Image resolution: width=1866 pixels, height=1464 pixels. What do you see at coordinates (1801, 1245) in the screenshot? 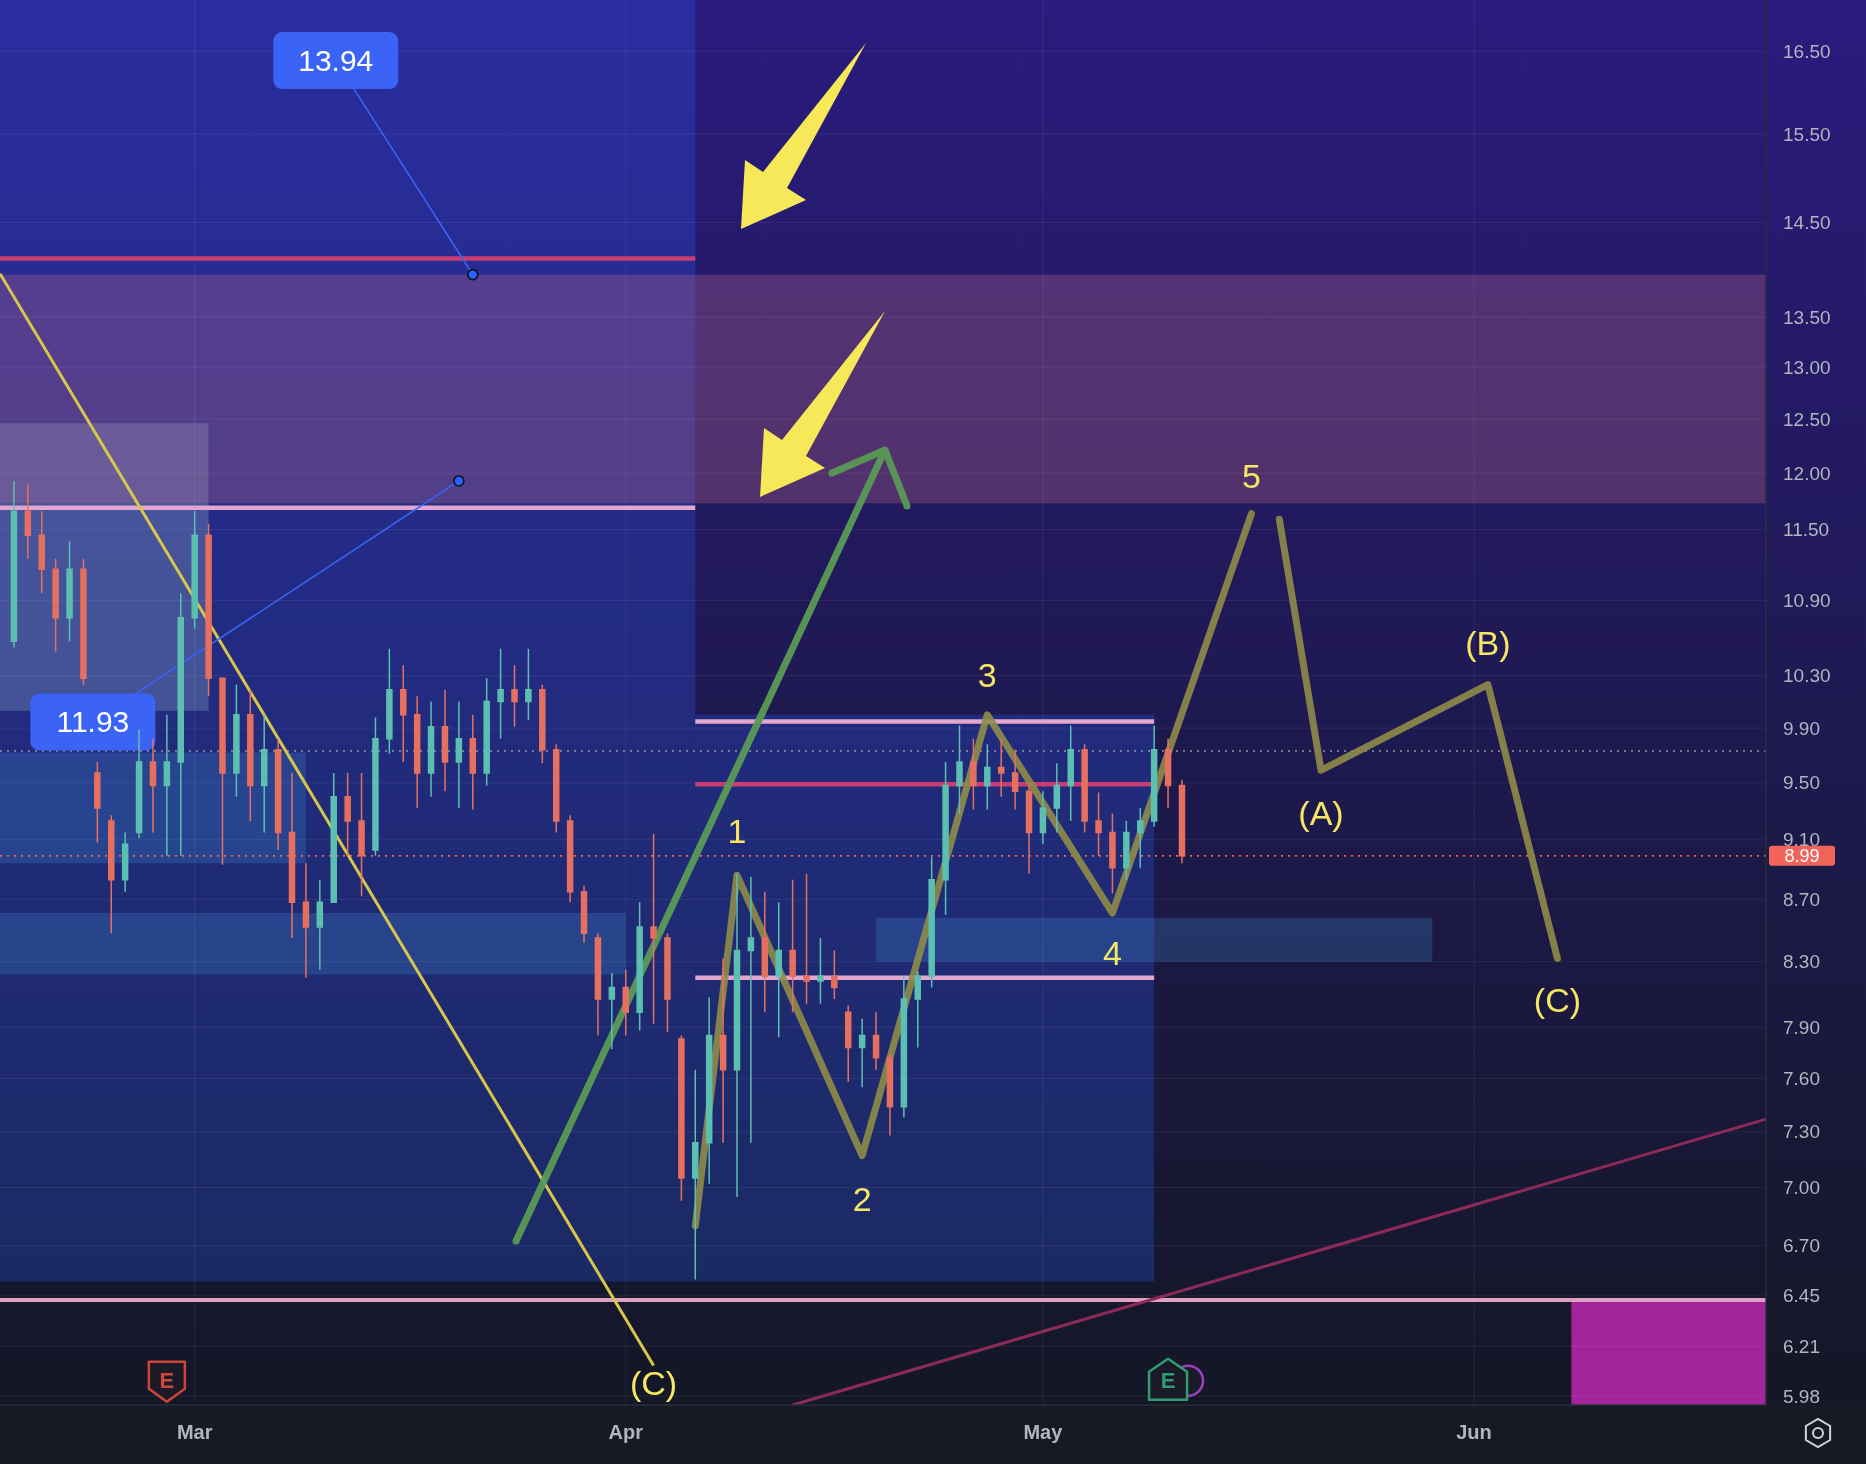
I see `y-tick-label: 6.70` at bounding box center [1801, 1245].